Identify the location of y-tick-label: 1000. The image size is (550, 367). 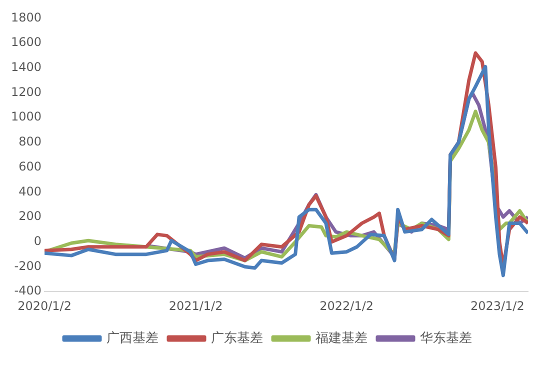
(26, 117).